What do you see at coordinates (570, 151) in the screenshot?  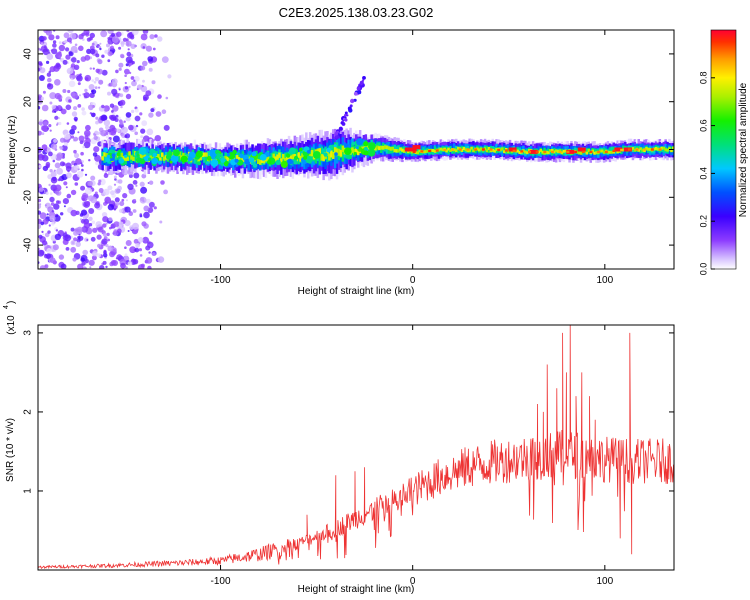 I see `spectrogram-peak-cell` at bounding box center [570, 151].